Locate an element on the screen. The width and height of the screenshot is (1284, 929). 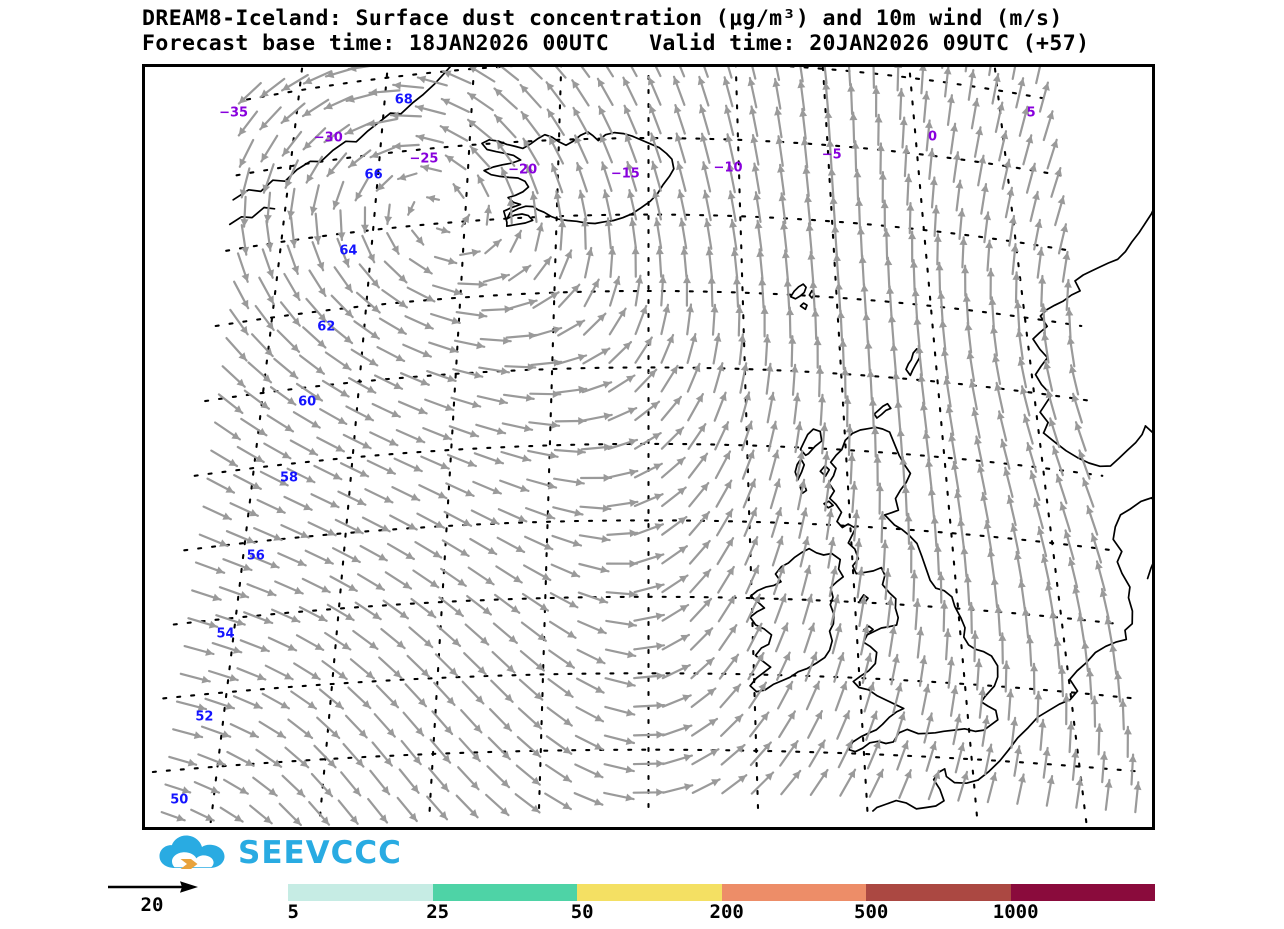
colorbar-tick: 1000 is located at coordinates (1016, 913).